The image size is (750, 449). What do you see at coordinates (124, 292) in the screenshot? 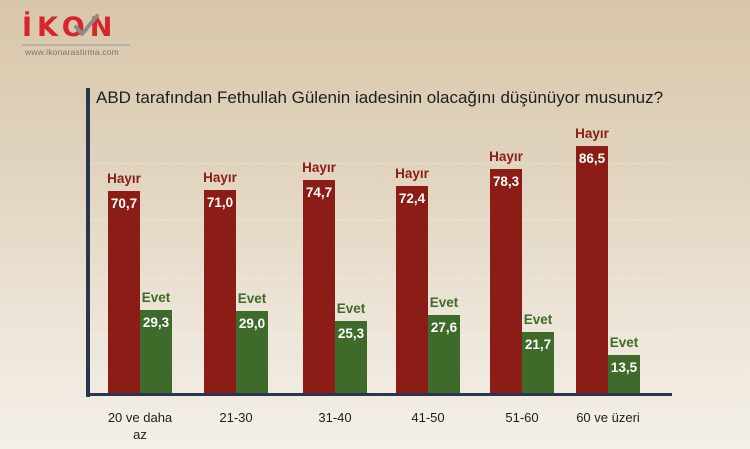
I see `hayir-bar: 70,7` at bounding box center [124, 292].